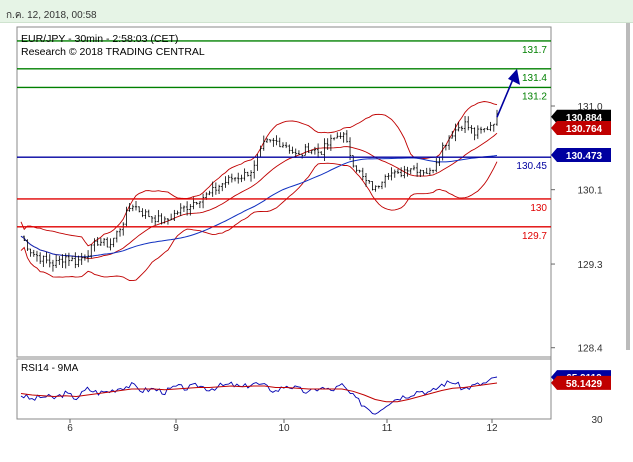  Describe the element at coordinates (51, 15) in the screenshot. I see `timestamp: ก.ค. 12, 2018, 00:58` at that location.